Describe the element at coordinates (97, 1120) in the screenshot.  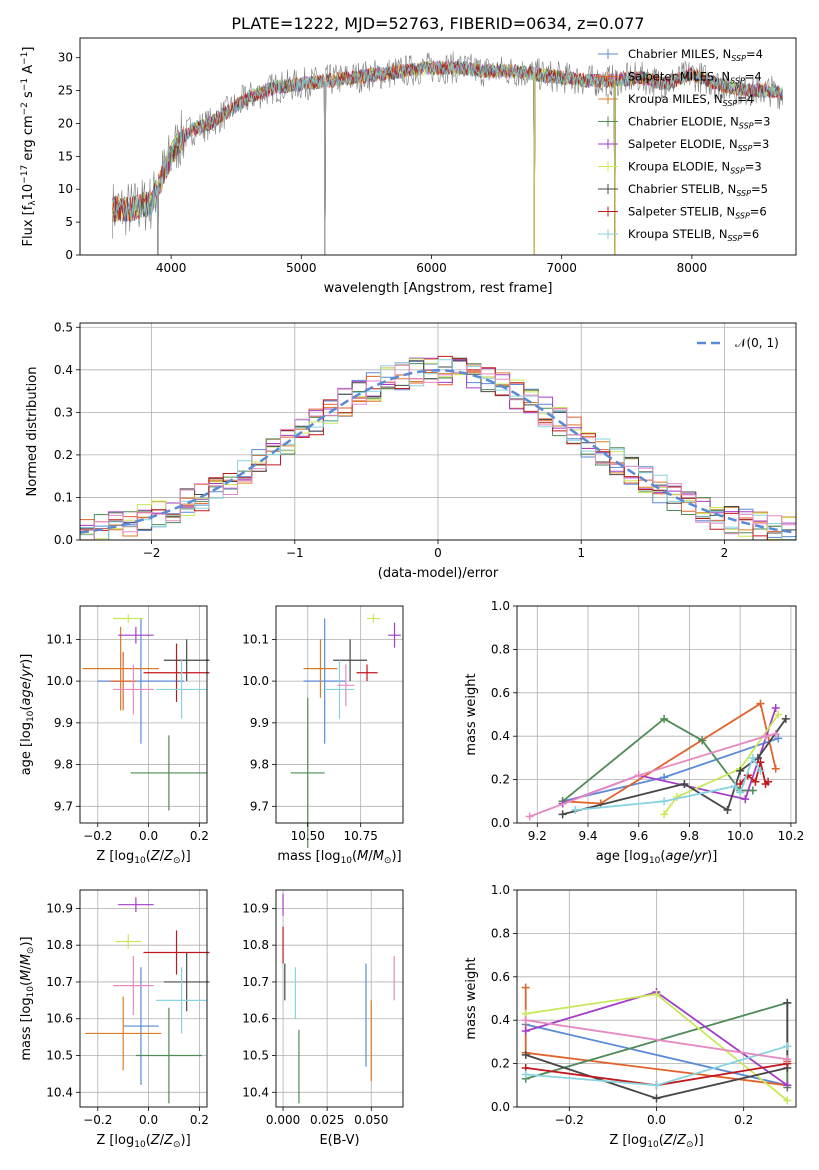
I see `x-tick-label: −0.2` at that location.